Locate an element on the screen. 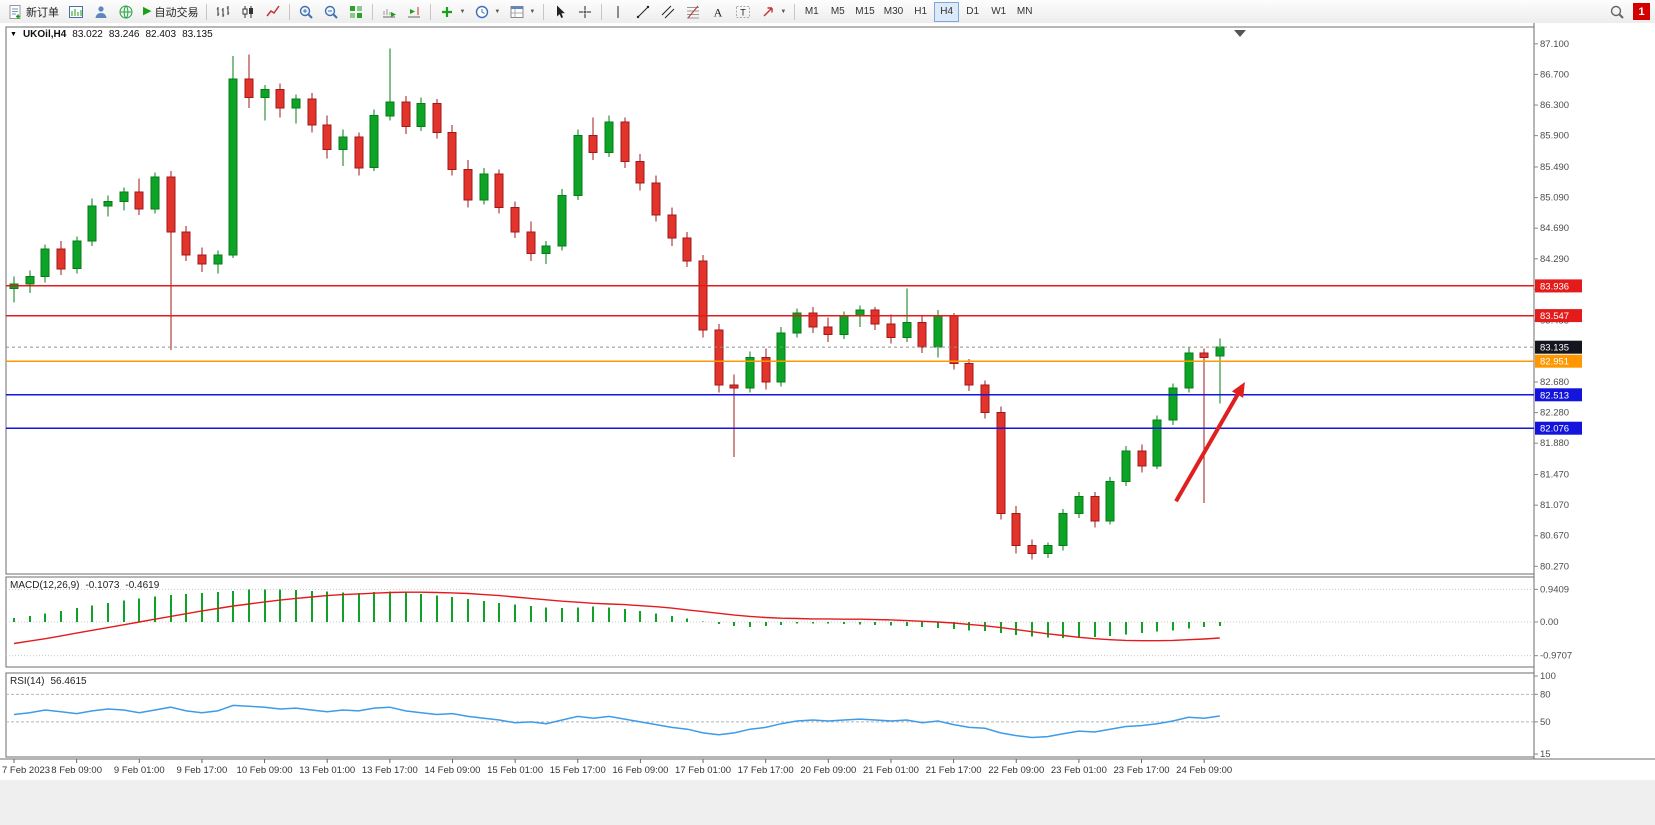 The image size is (1655, 825). price-axis-label: 85.490 is located at coordinates (1554, 167).